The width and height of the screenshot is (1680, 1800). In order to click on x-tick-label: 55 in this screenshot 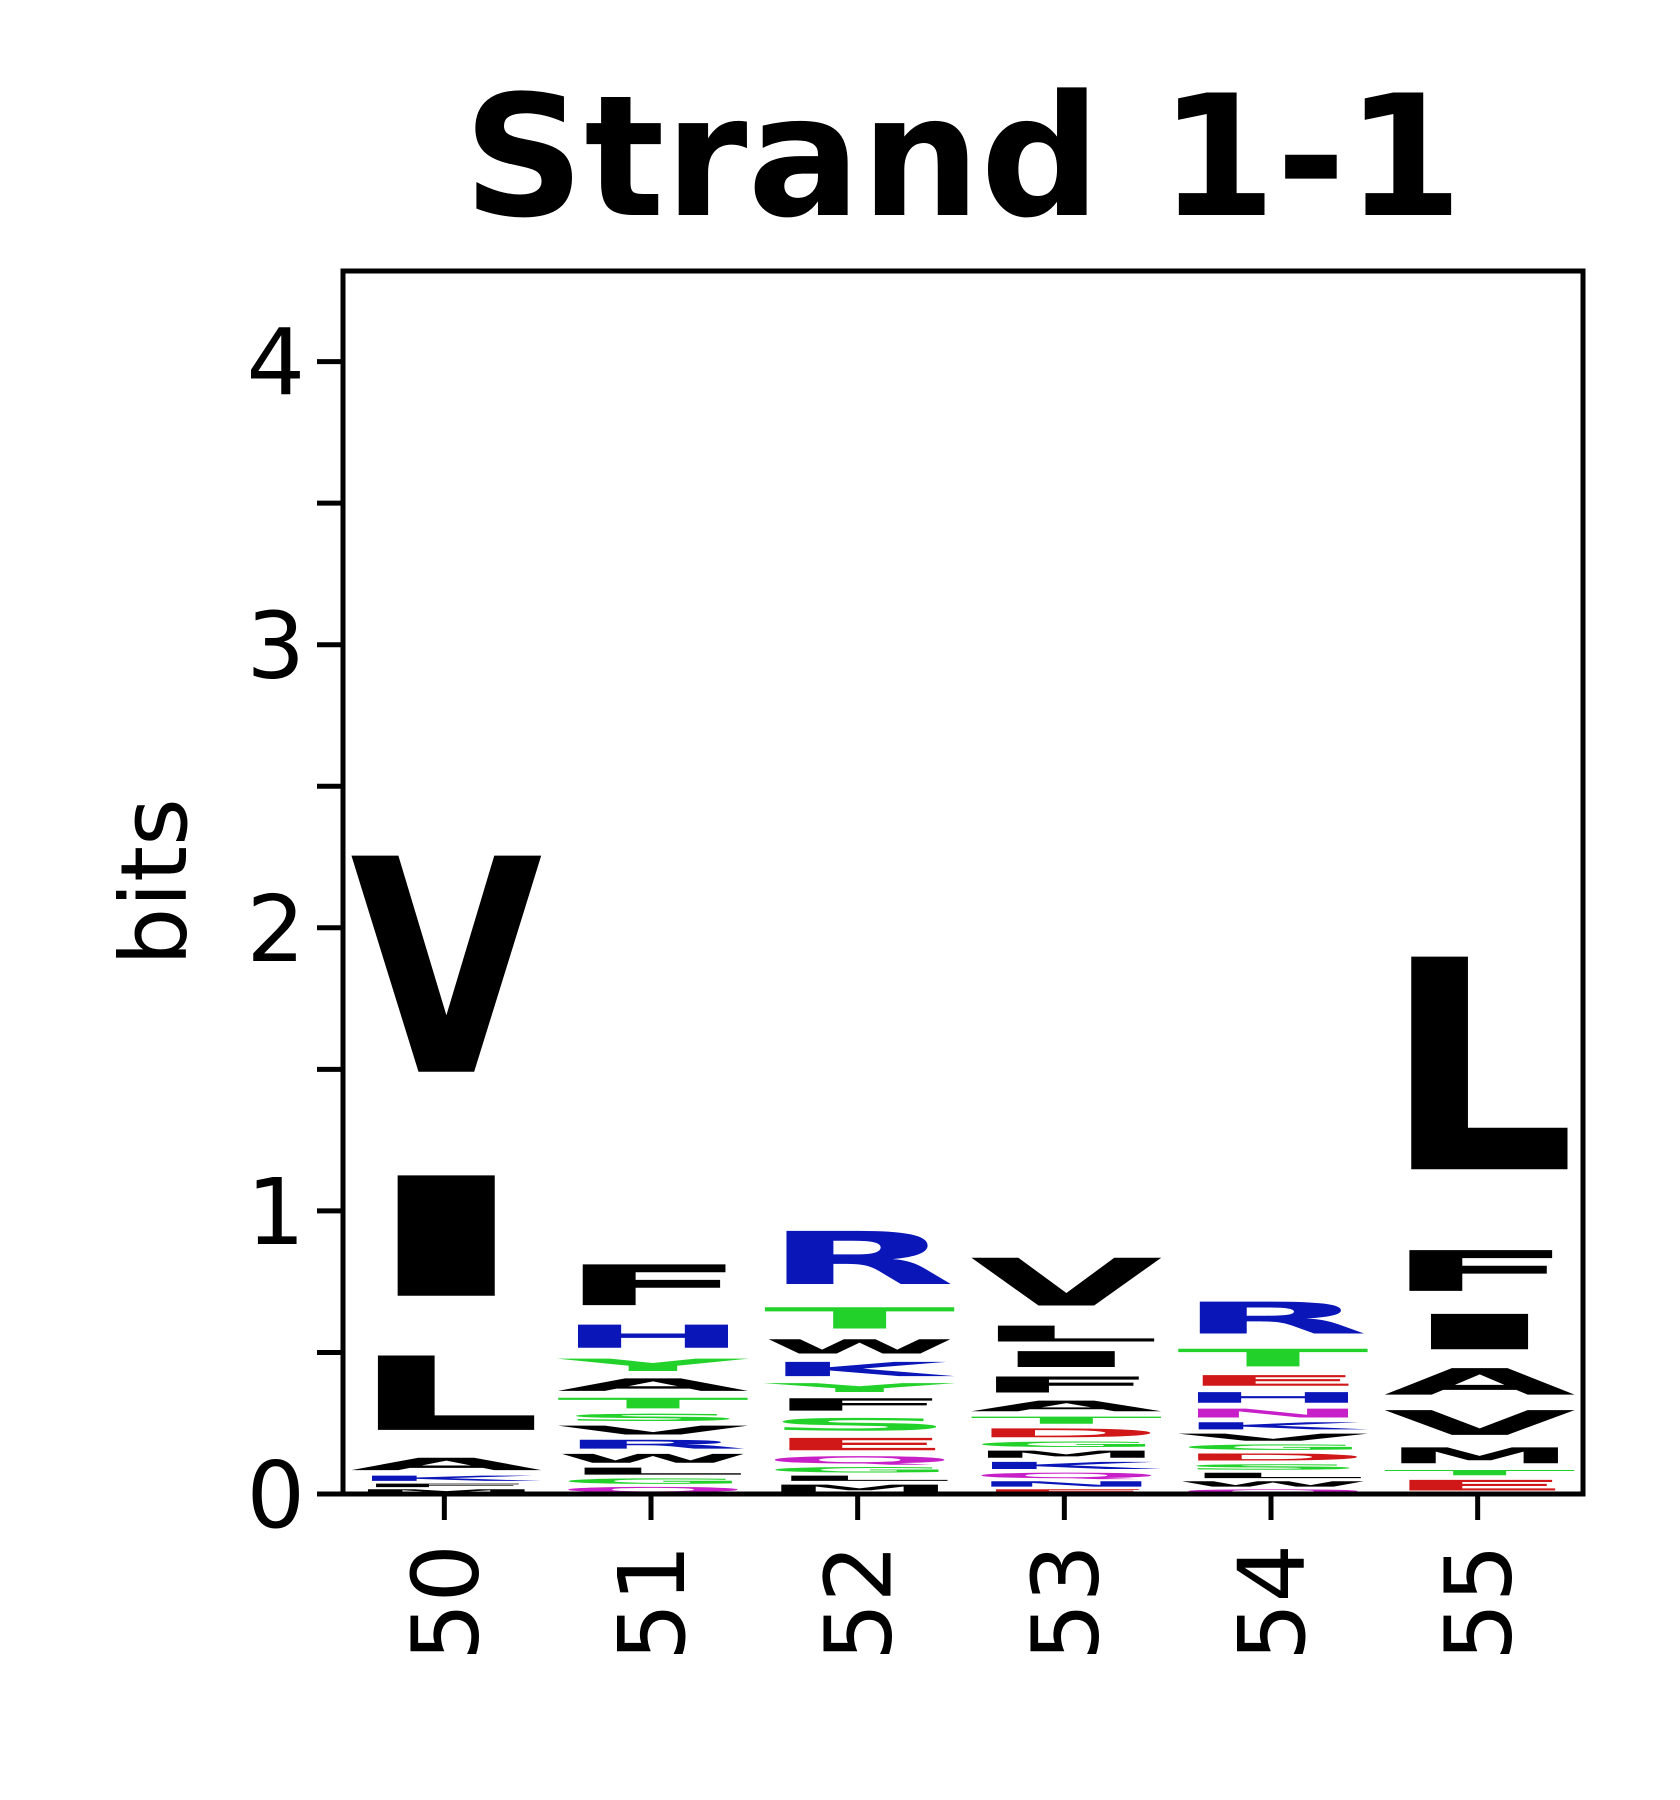, I will do `click(1479, 1602)`.